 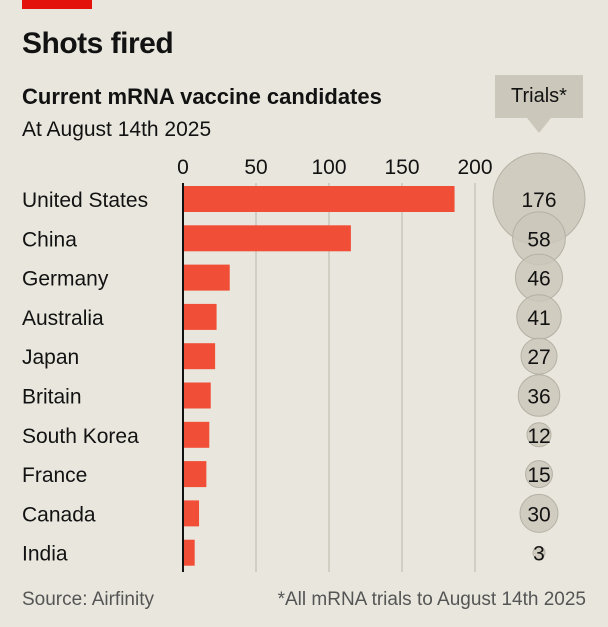 I want to click on trial-count-label: 12, so click(x=538, y=436).